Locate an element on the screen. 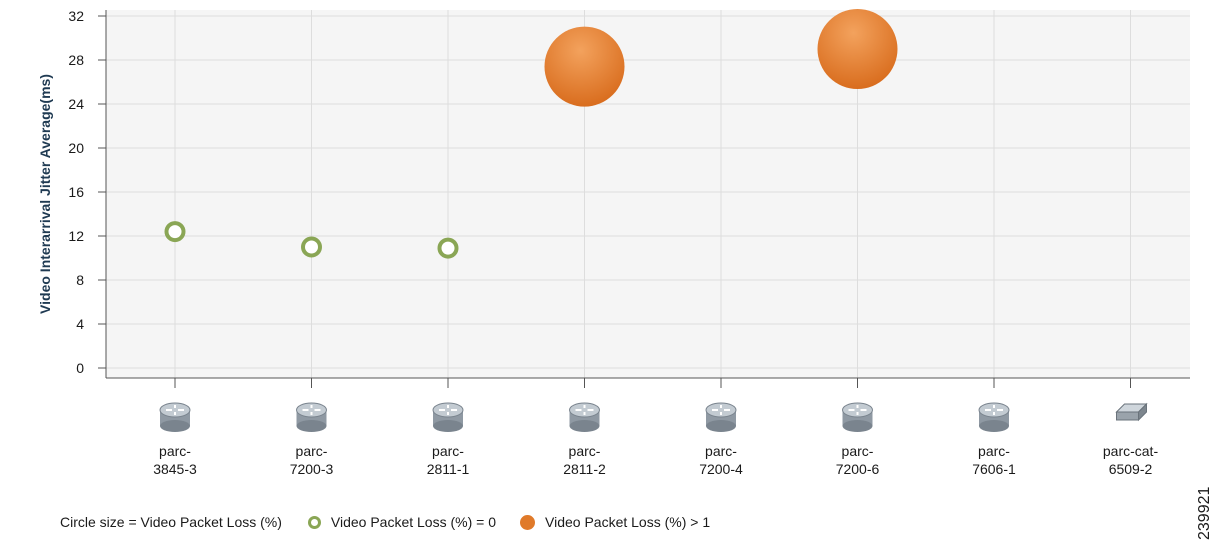  y-tick-label: 32 is located at coordinates (76, 16).